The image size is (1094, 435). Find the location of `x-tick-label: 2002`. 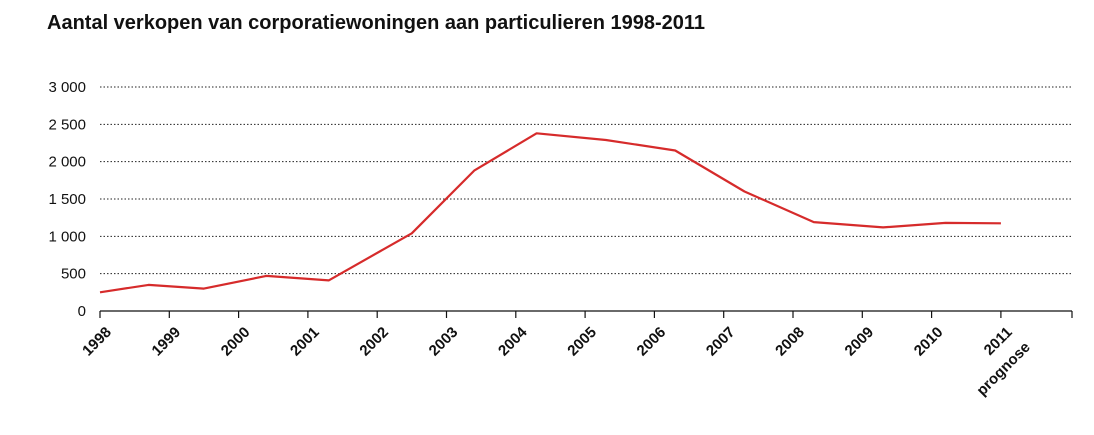

x-tick-label: 2002 is located at coordinates (374, 342).